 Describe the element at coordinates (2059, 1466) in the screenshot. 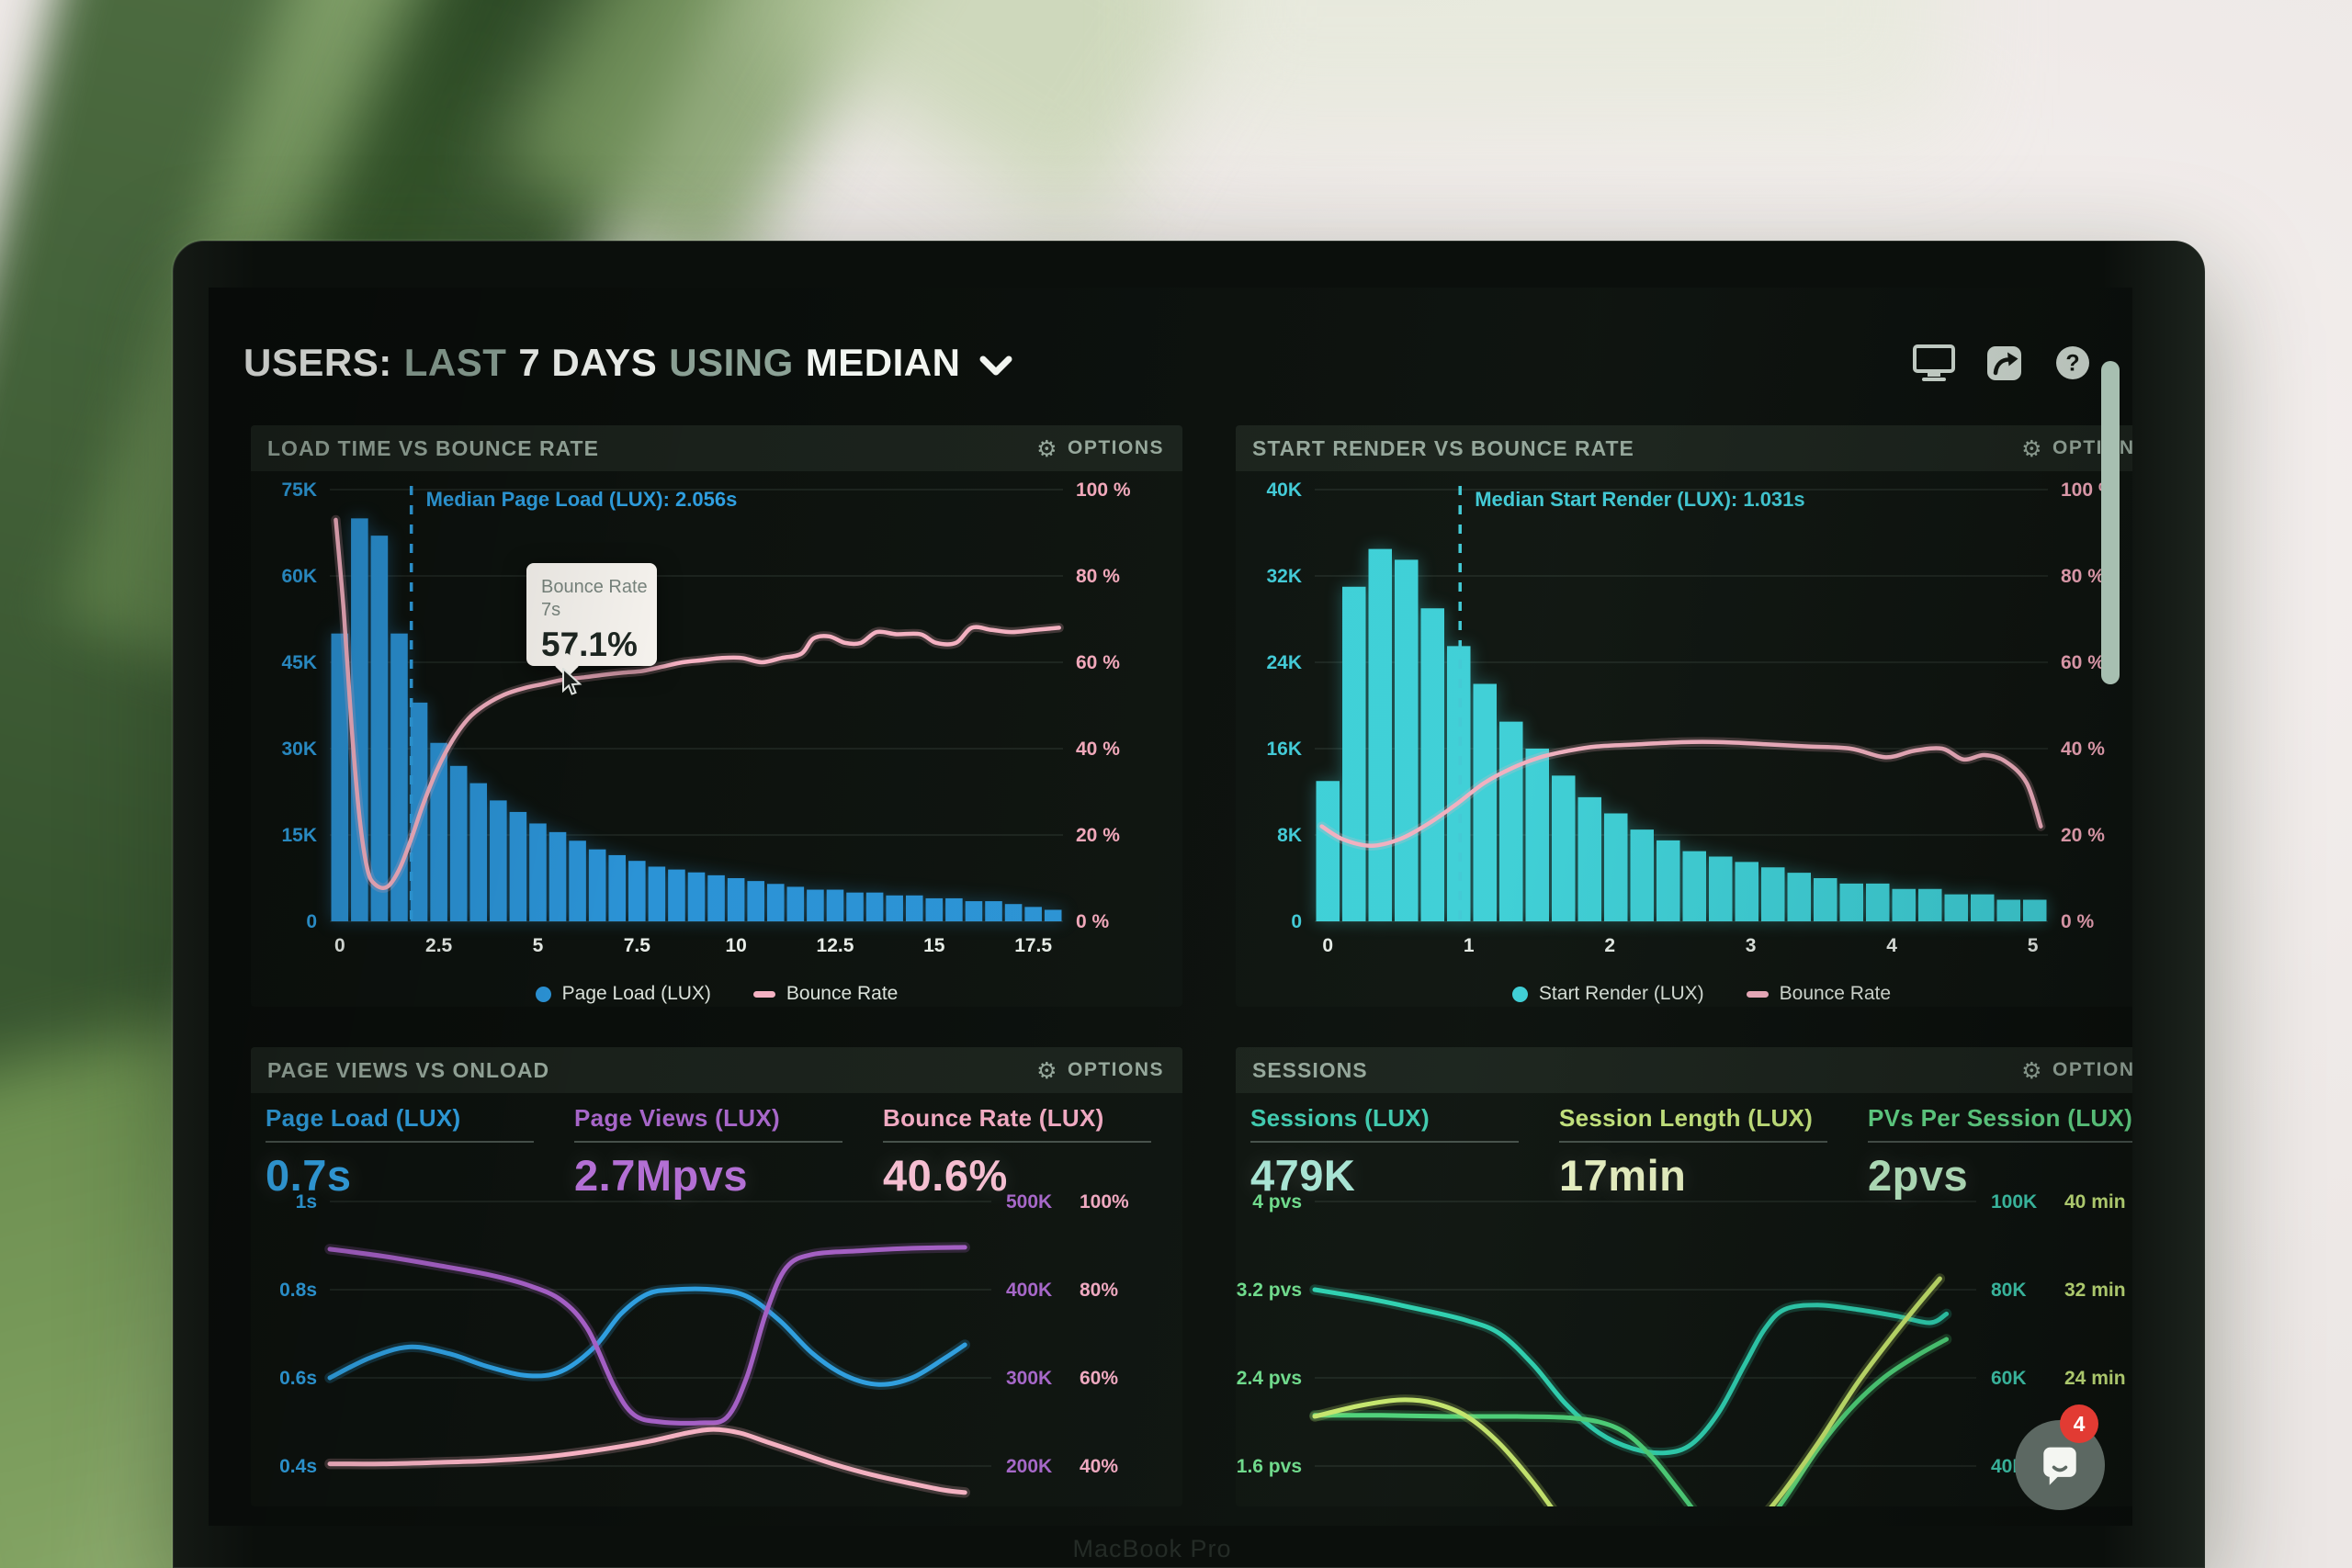

I see `chat-bubble-icon` at that location.